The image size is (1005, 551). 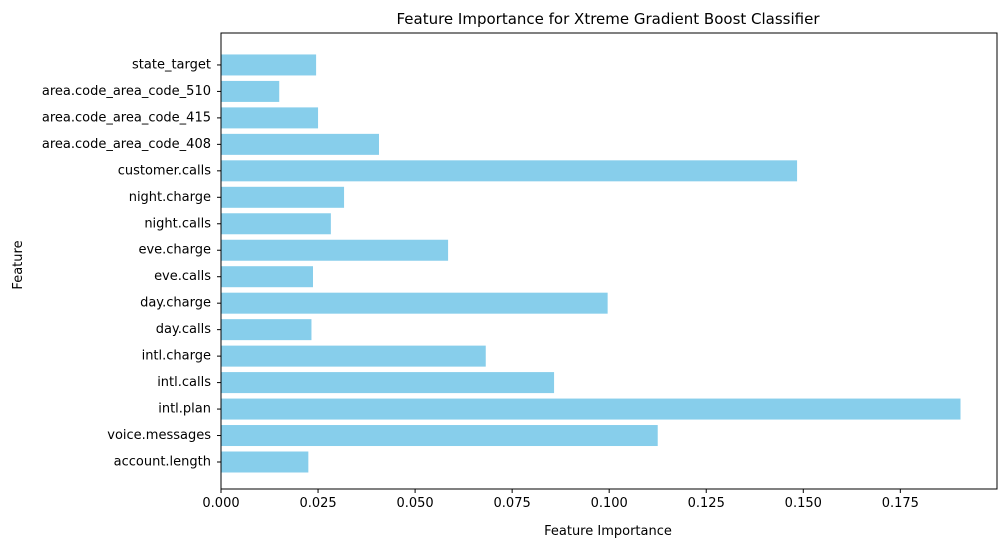 What do you see at coordinates (414, 503) in the screenshot?
I see `x-tick-label: 0.050` at bounding box center [414, 503].